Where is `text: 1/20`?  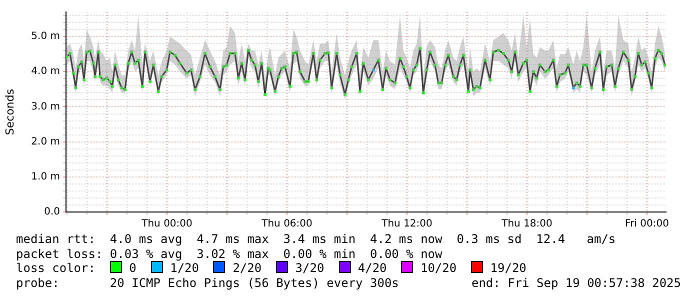
text: 1/20 is located at coordinates (184, 268).